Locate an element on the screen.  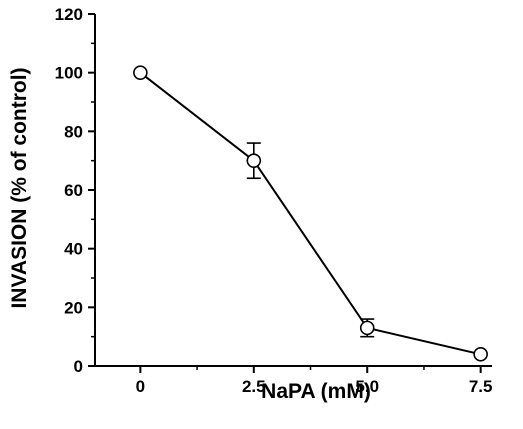
y-tick-label: 60 is located at coordinates (73, 190).